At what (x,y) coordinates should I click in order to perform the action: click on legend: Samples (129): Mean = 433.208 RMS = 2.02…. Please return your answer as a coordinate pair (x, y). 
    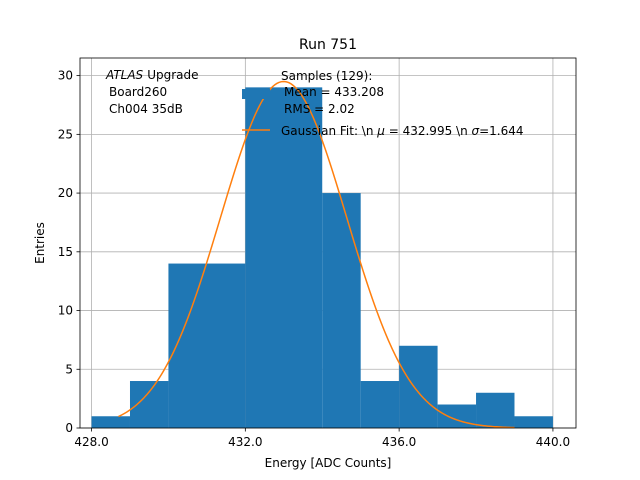
    Looking at the image, I should click on (383, 103).